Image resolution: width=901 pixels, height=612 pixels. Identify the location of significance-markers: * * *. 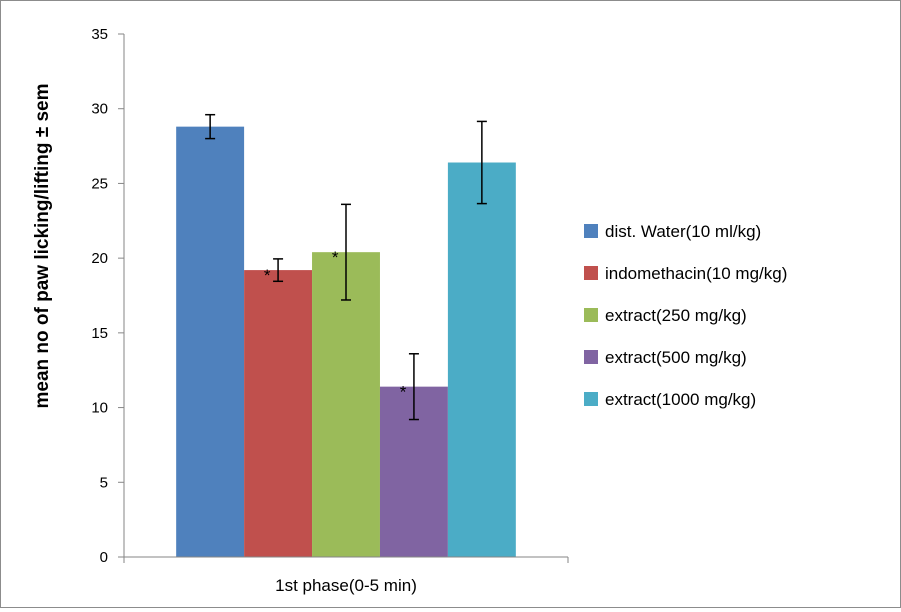
(335, 324).